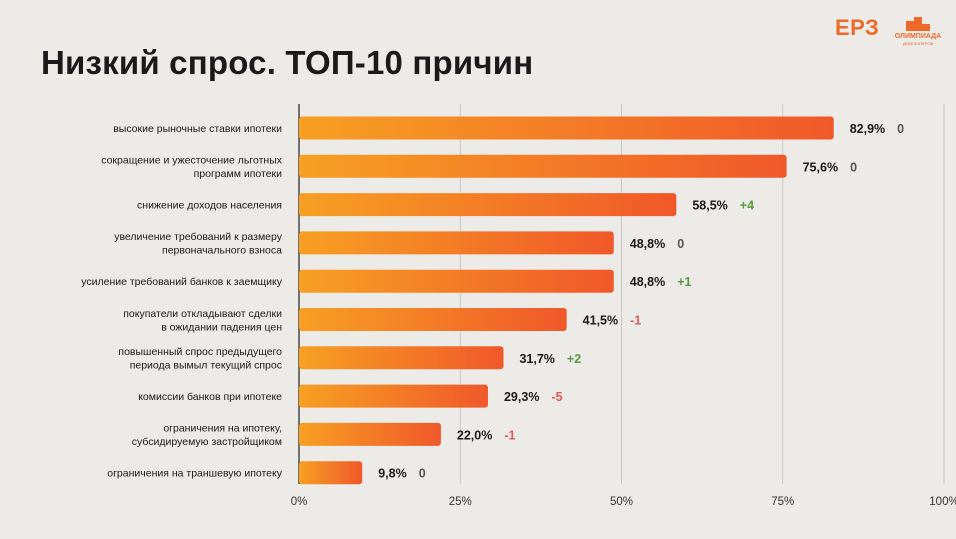 This screenshot has width=956, height=539. Describe the element at coordinates (556, 397) in the screenshot. I see `change-label: -5` at that location.